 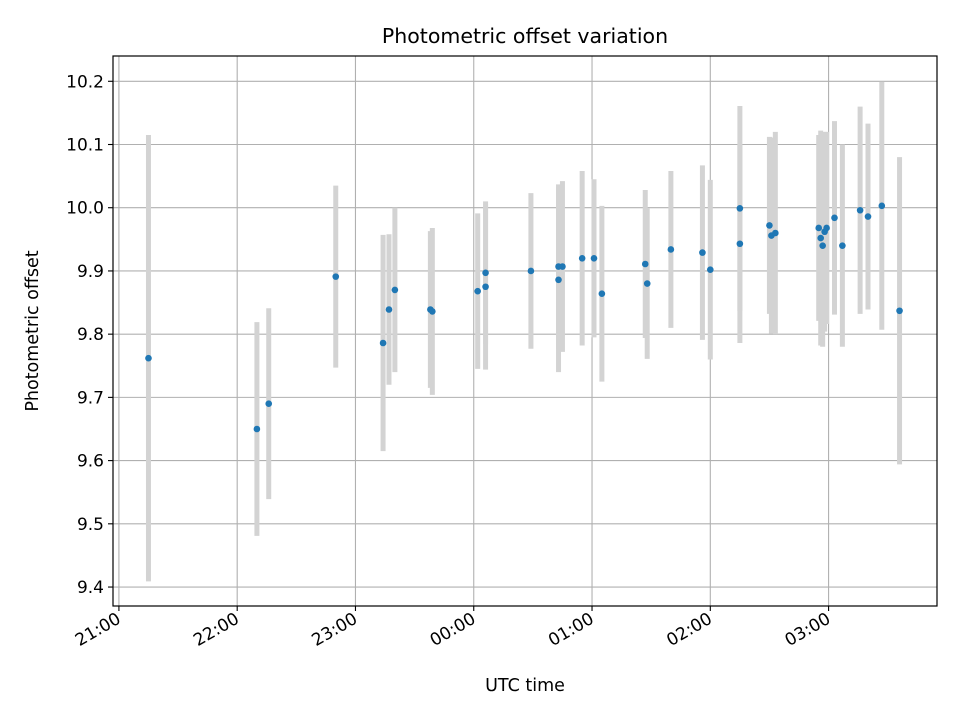 I want to click on y-tick-label: 9.5, so click(x=90, y=525).